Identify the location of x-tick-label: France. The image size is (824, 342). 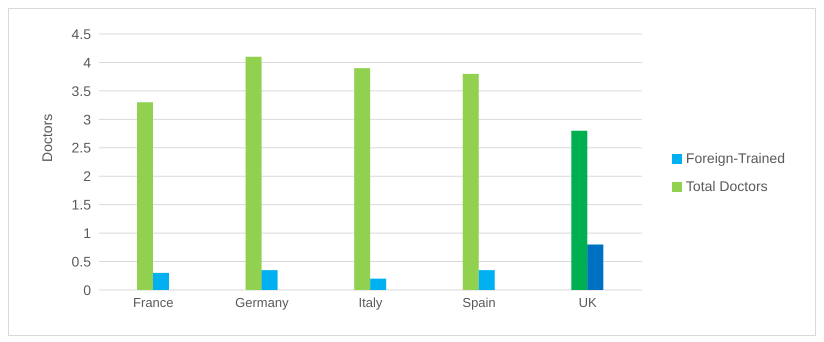
(153, 302).